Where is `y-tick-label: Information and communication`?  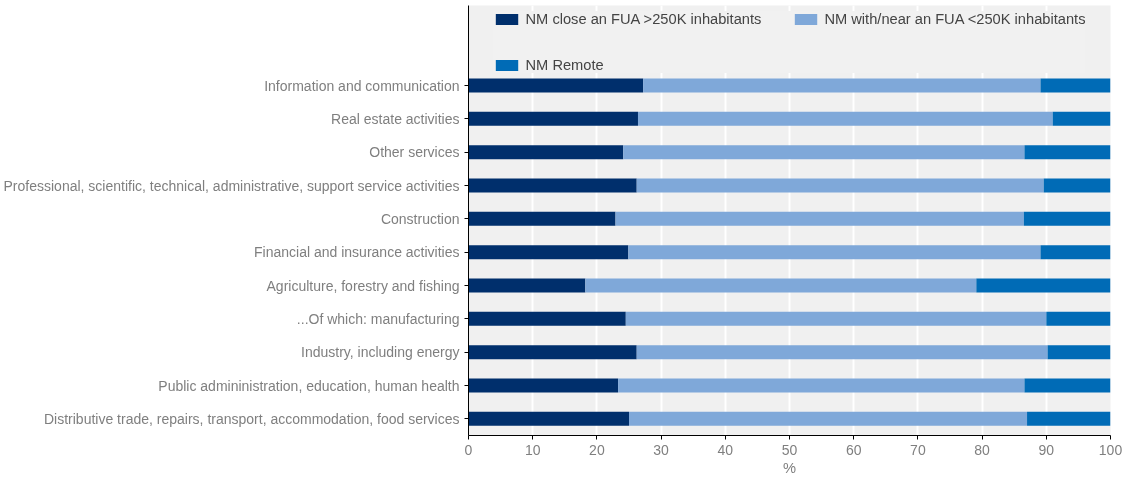 y-tick-label: Information and communication is located at coordinates (362, 85).